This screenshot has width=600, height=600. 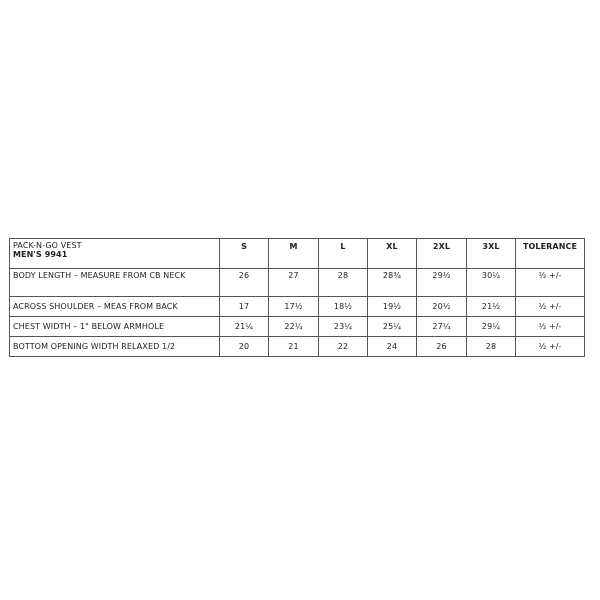 What do you see at coordinates (491, 306) in the screenshot?
I see `cell: 21½` at bounding box center [491, 306].